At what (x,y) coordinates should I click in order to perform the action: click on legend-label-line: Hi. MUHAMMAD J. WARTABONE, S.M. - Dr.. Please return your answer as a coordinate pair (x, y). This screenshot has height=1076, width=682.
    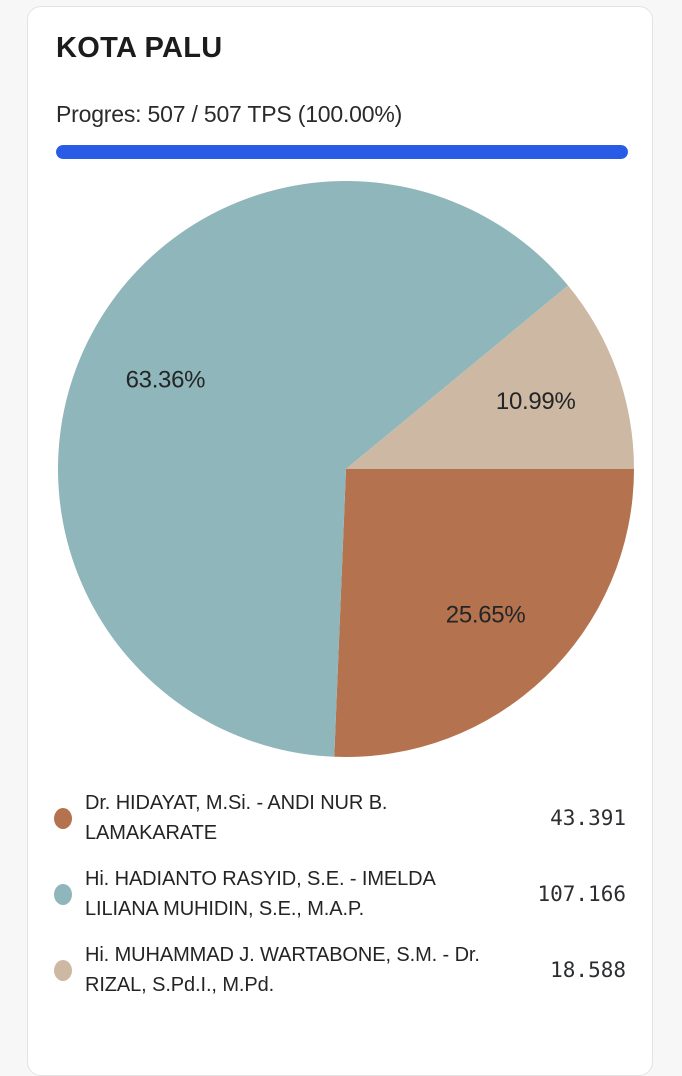
    Looking at the image, I should click on (282, 955).